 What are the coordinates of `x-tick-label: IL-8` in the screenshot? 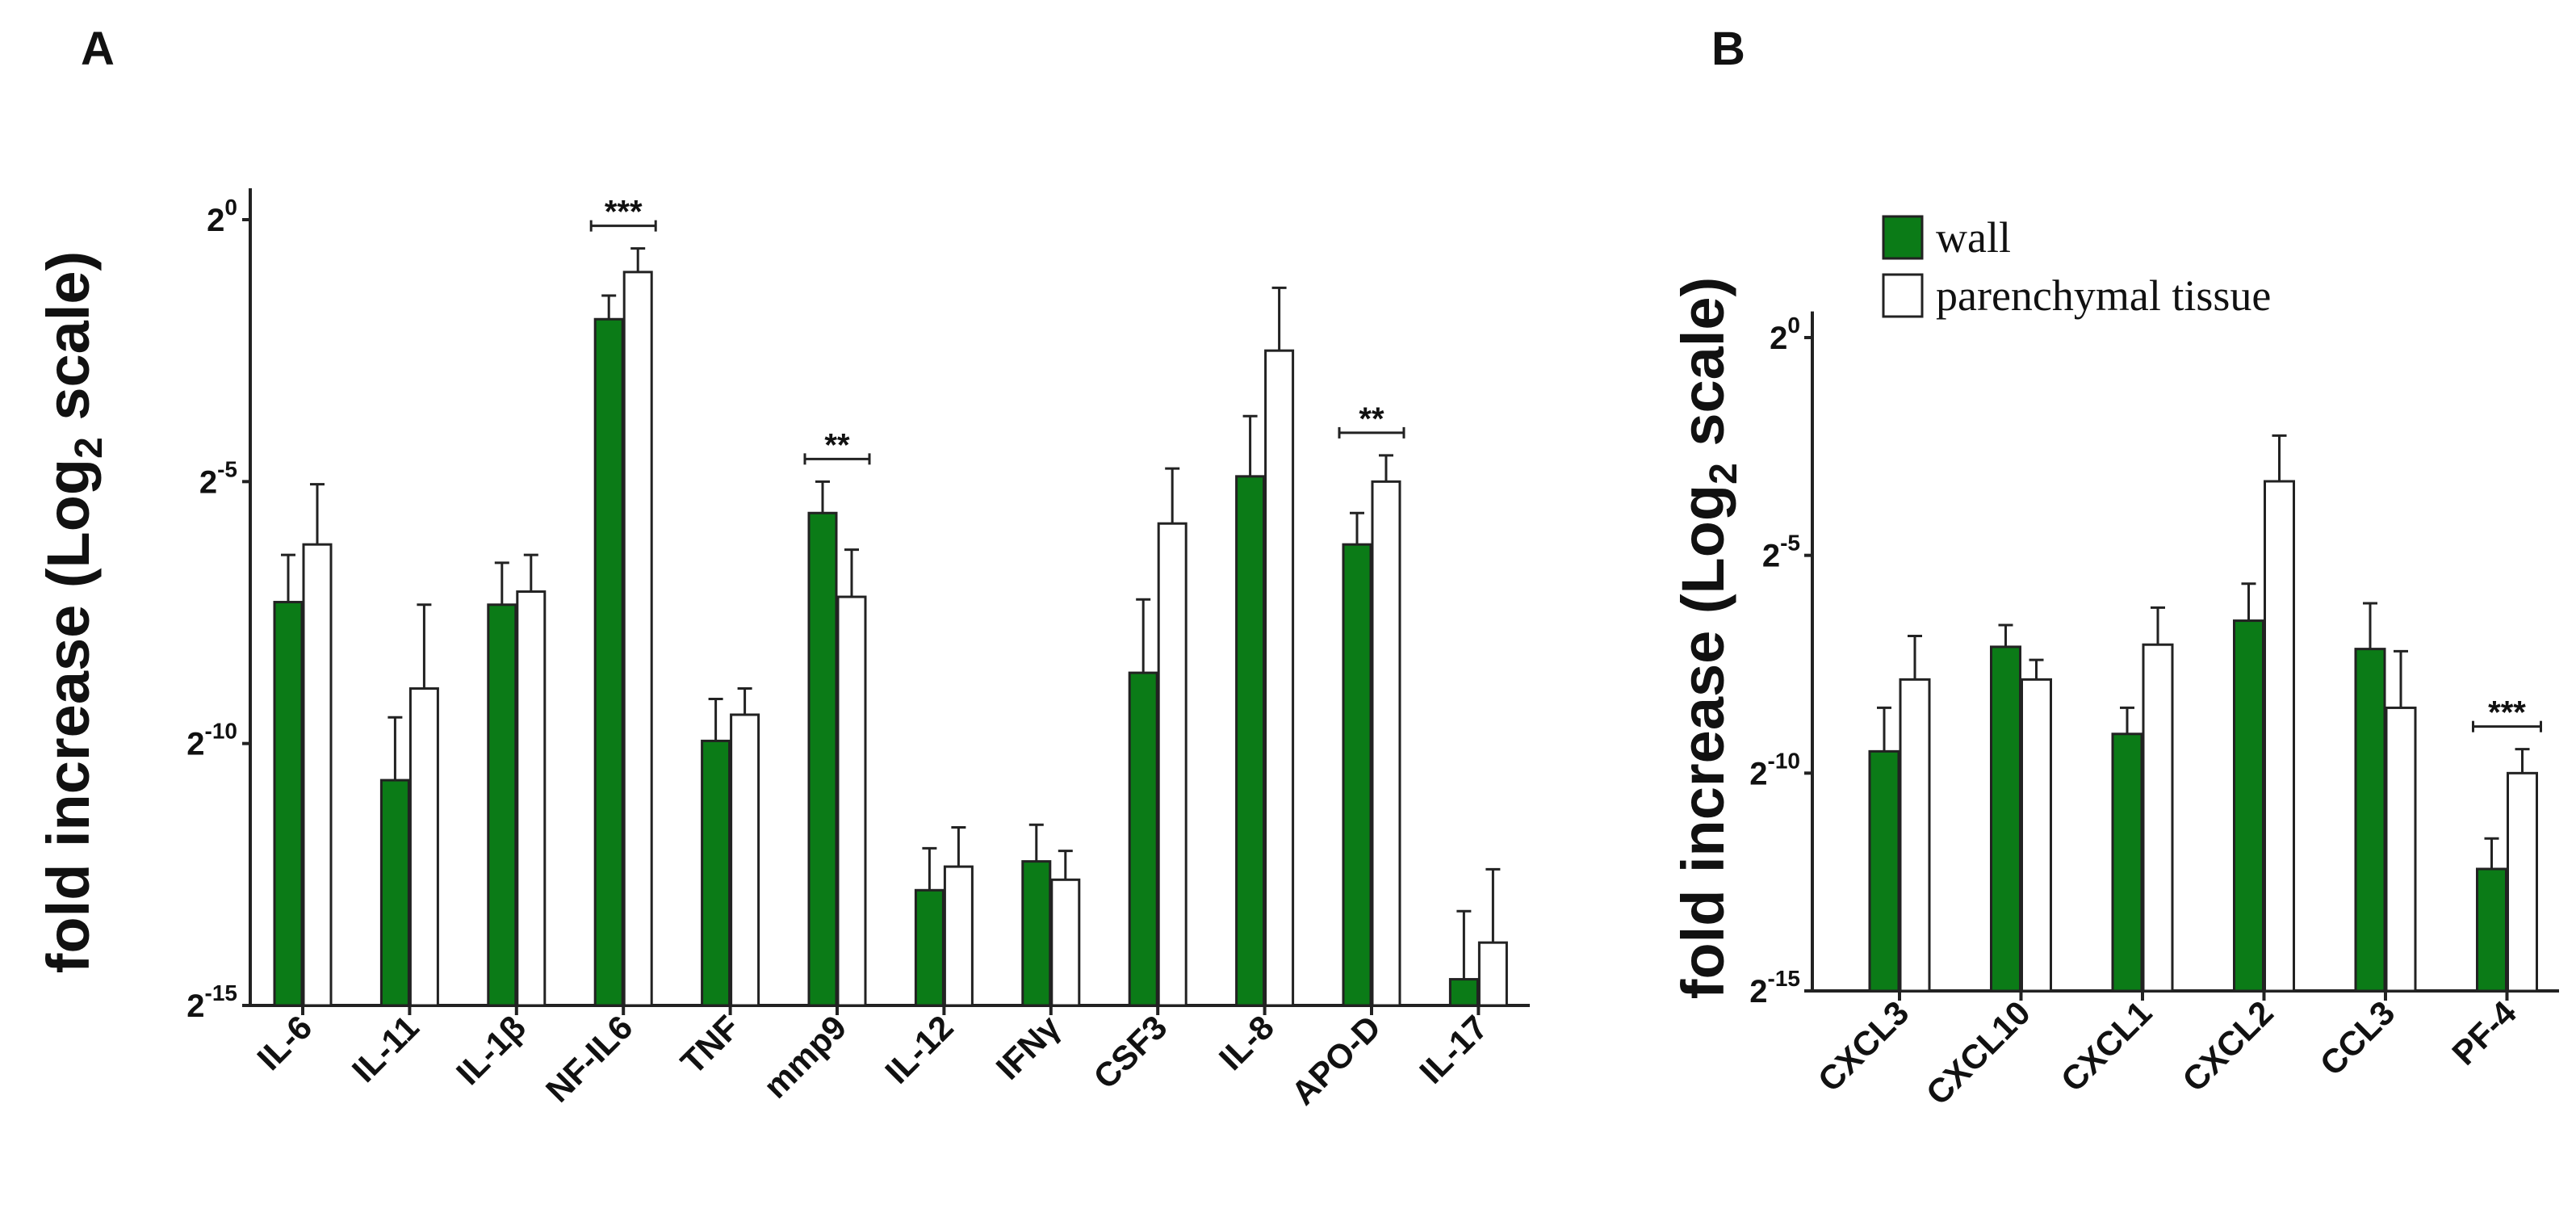 It's located at (1246, 1042).